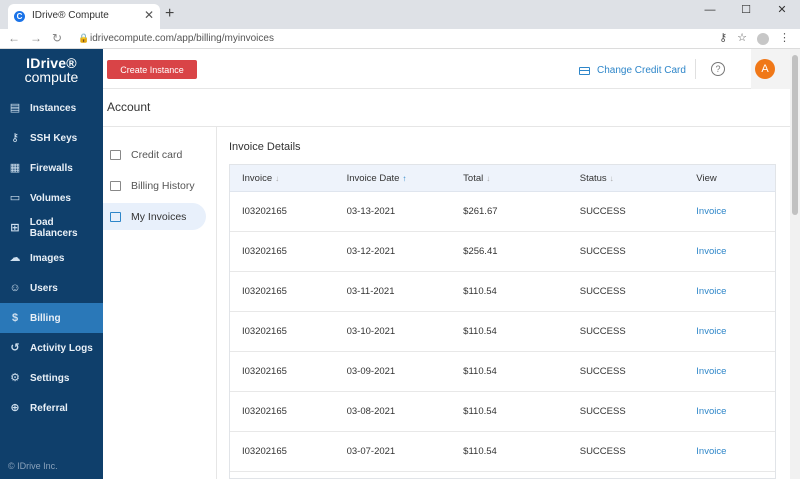 This screenshot has height=479, width=800. Describe the element at coordinates (695, 69) in the screenshot. I see `header-divider` at that location.